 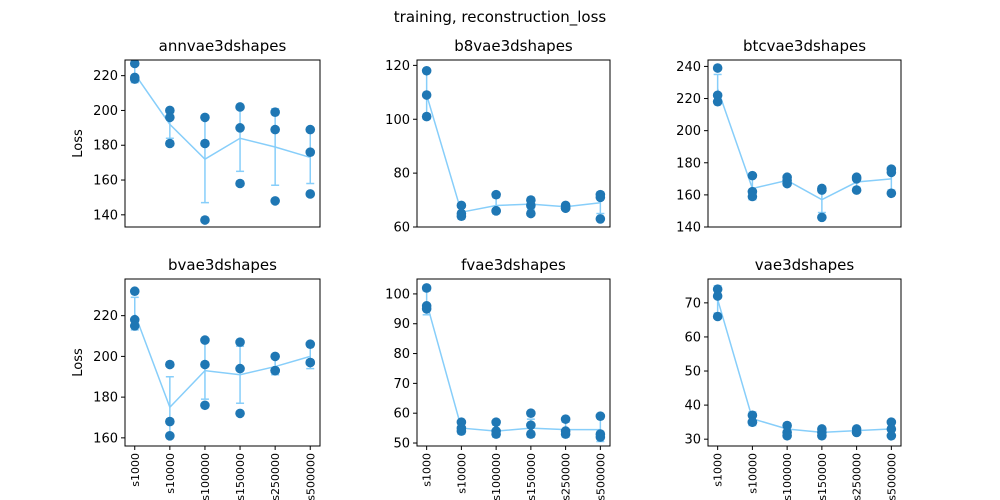 What do you see at coordinates (105, 438) in the screenshot?
I see `y-tick-label: 160` at bounding box center [105, 438].